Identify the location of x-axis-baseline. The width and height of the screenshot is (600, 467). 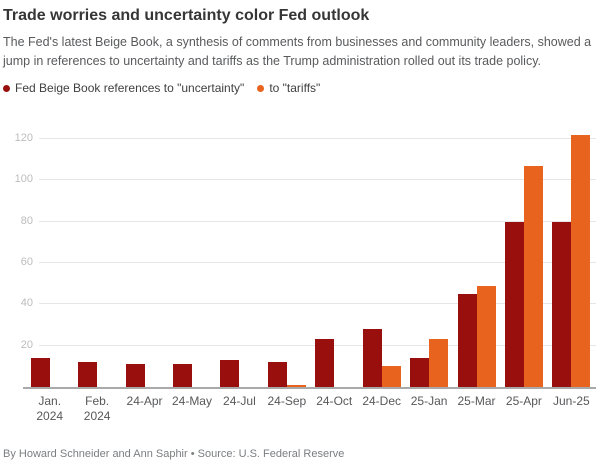
(309, 388).